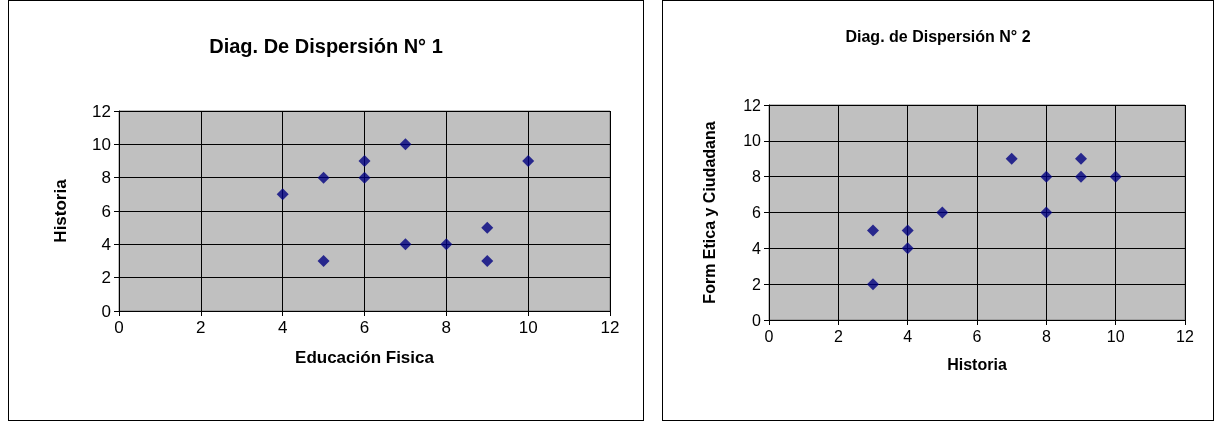  Describe the element at coordinates (60, 210) in the screenshot. I see `y-axis-title: Historia` at that location.